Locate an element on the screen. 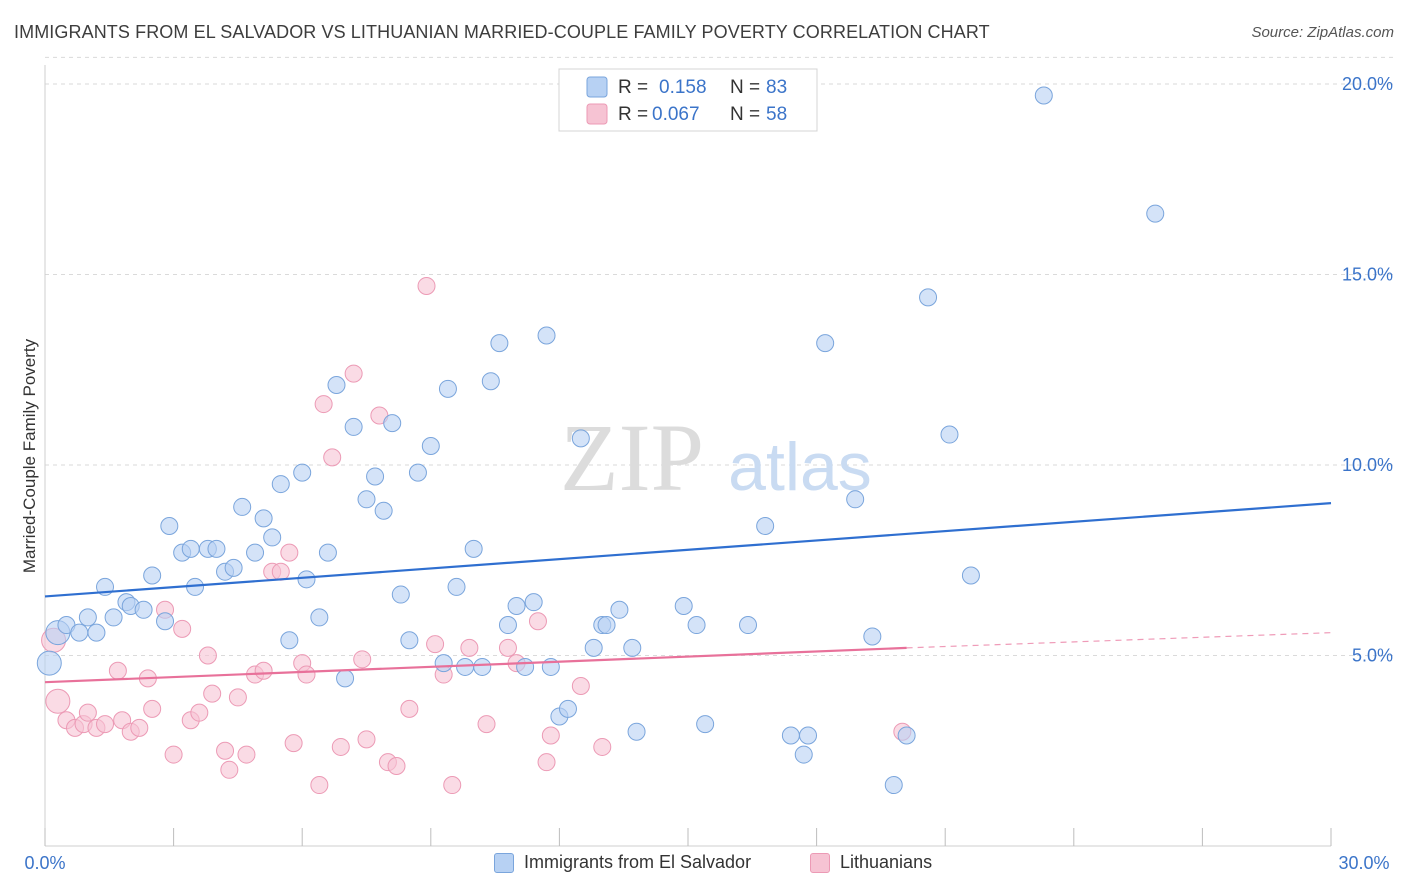 The image size is (1406, 892). x-tick-label: 0.0% is located at coordinates (44, 863).